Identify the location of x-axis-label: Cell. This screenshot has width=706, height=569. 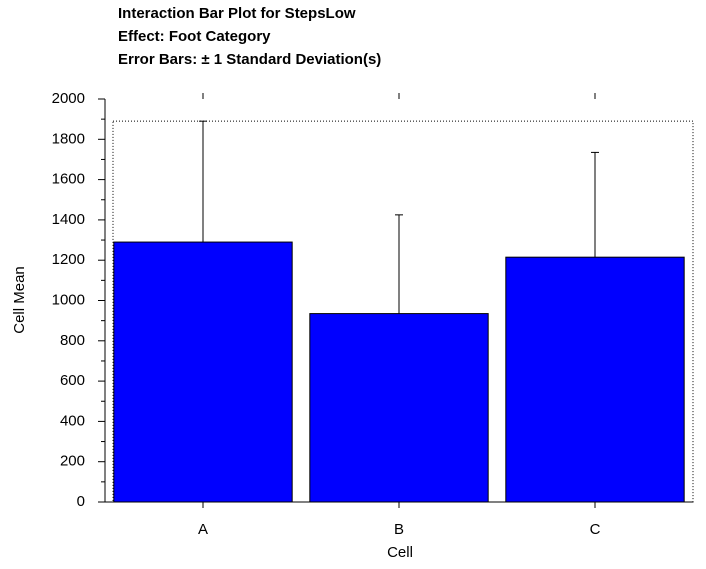
(400, 552).